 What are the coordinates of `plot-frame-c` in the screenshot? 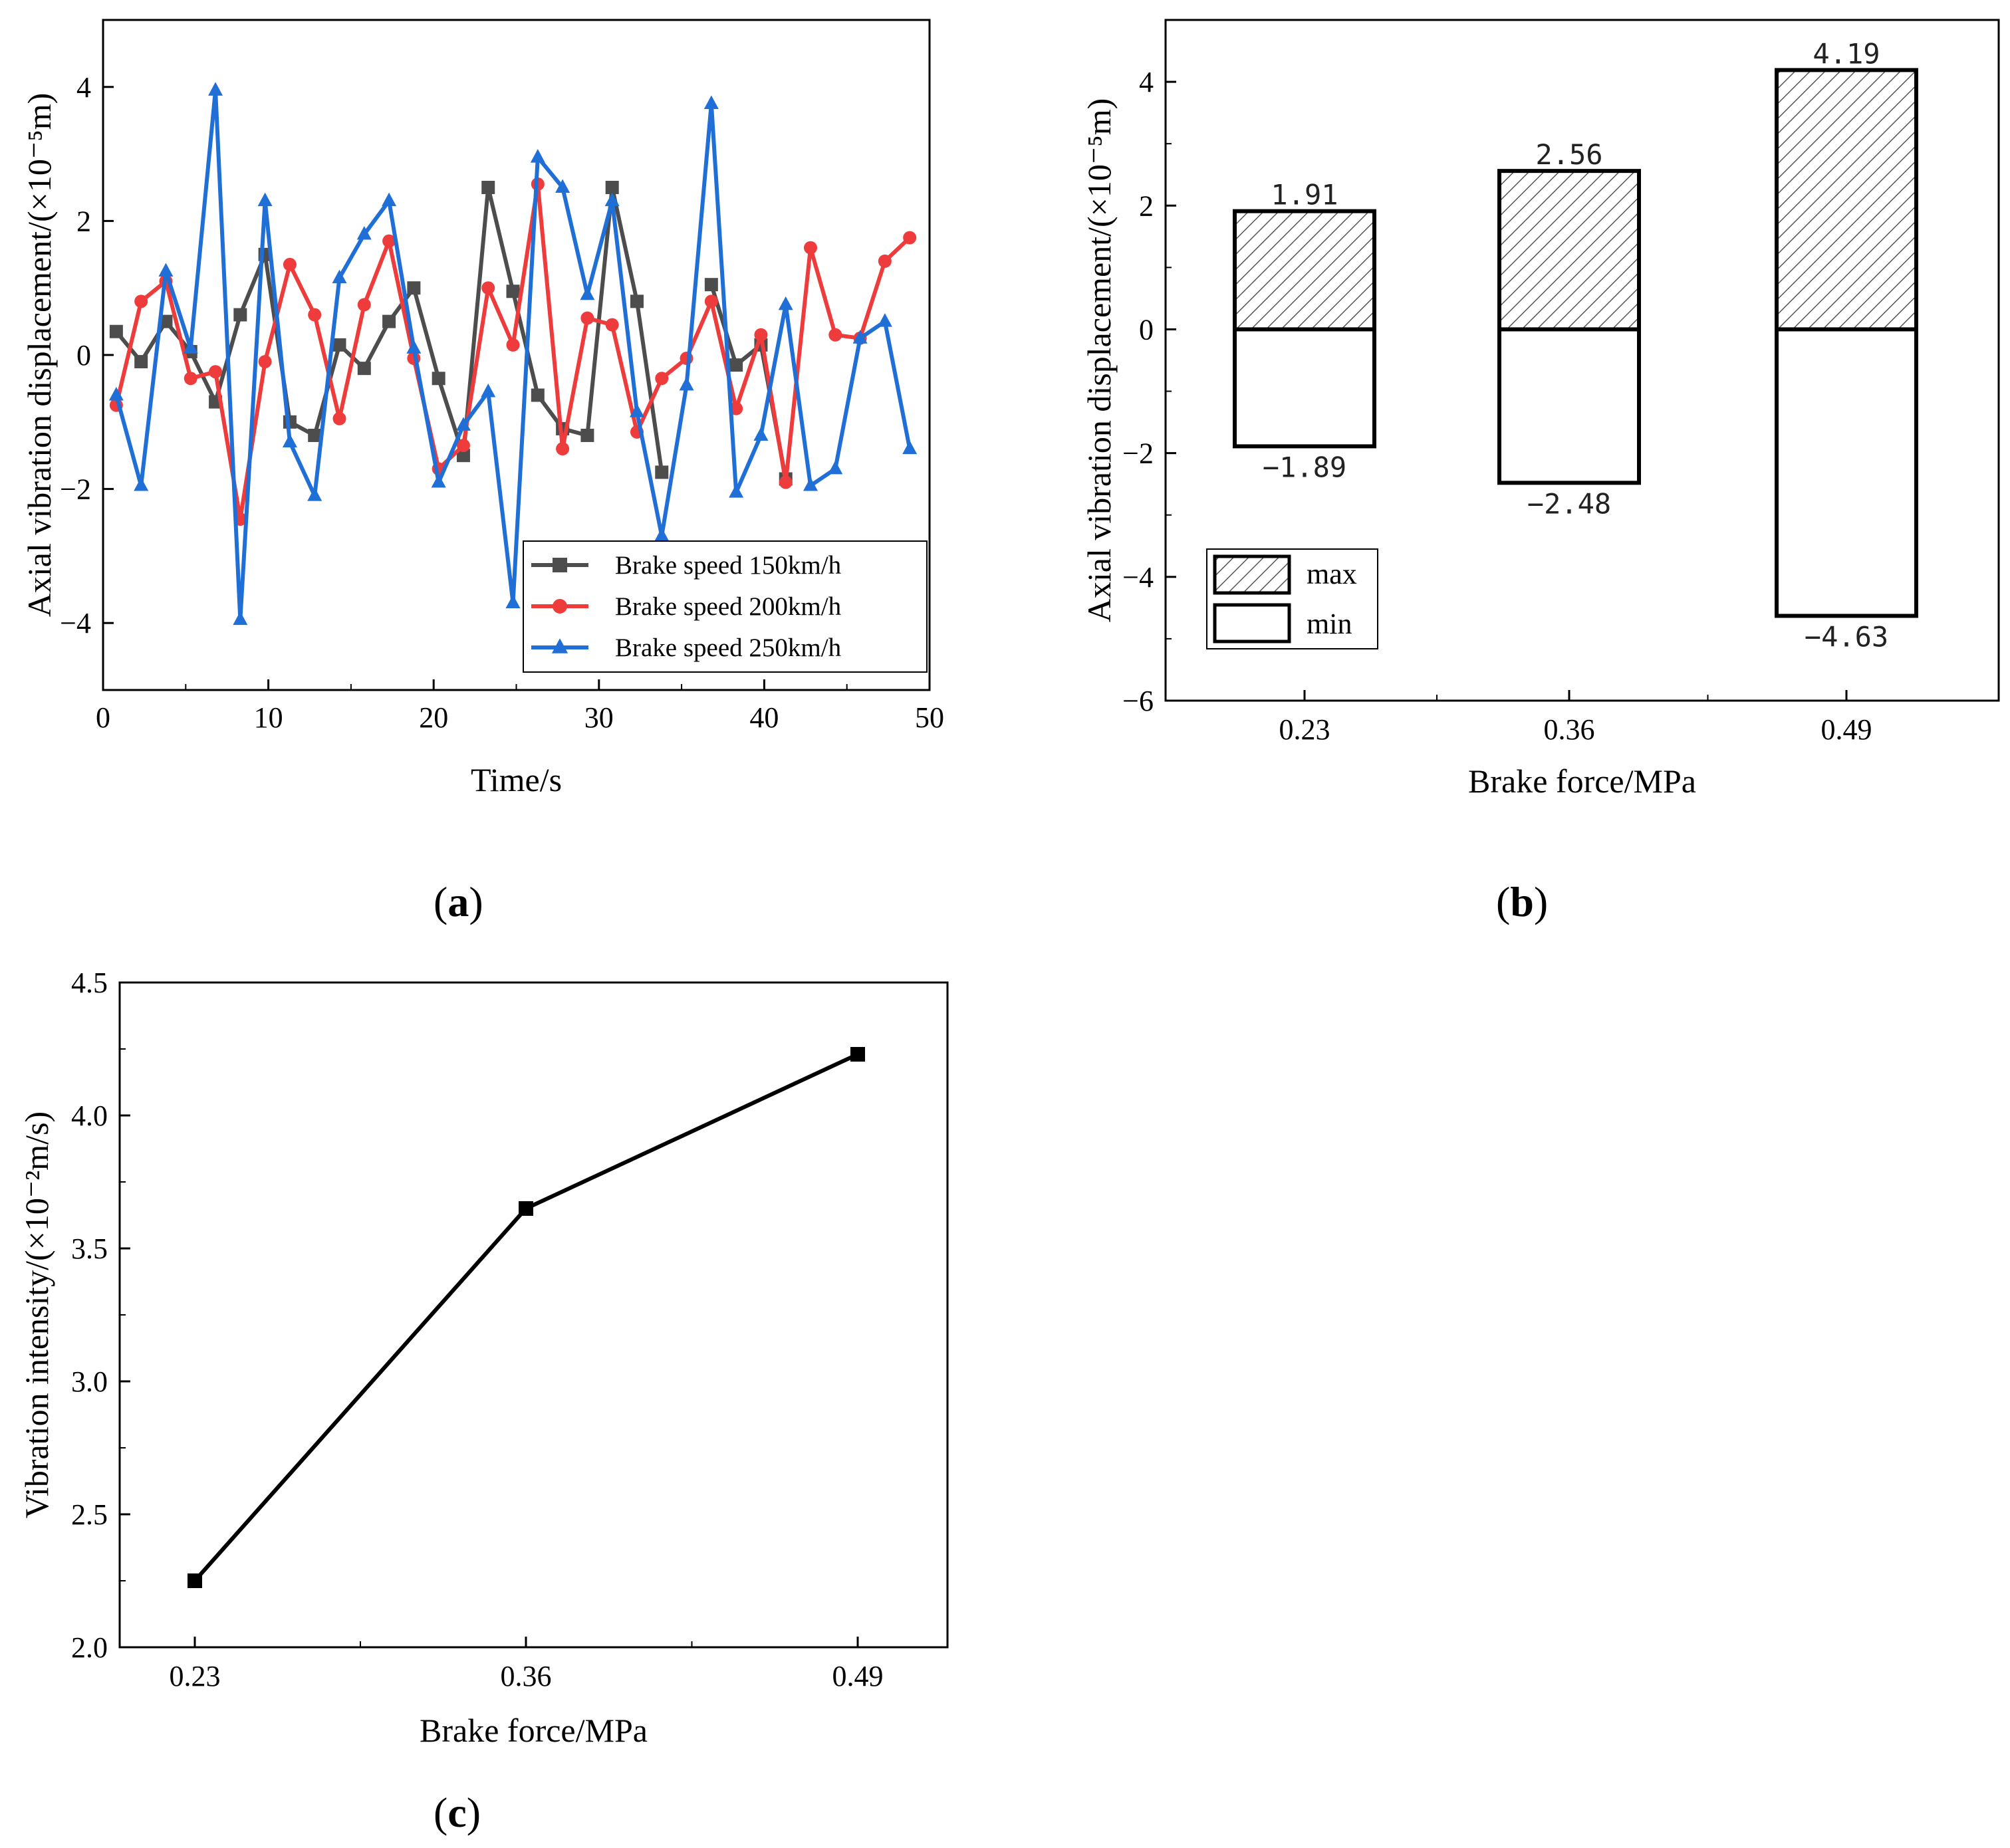 It's located at (533, 1315).